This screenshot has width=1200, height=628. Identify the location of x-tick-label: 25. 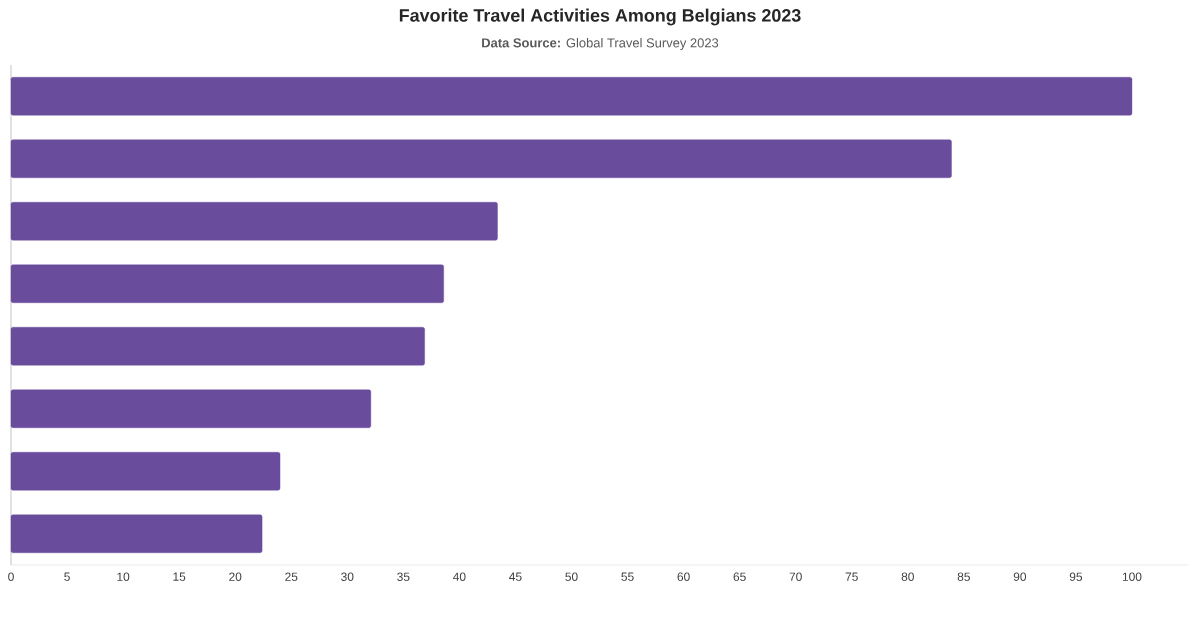
(291, 576).